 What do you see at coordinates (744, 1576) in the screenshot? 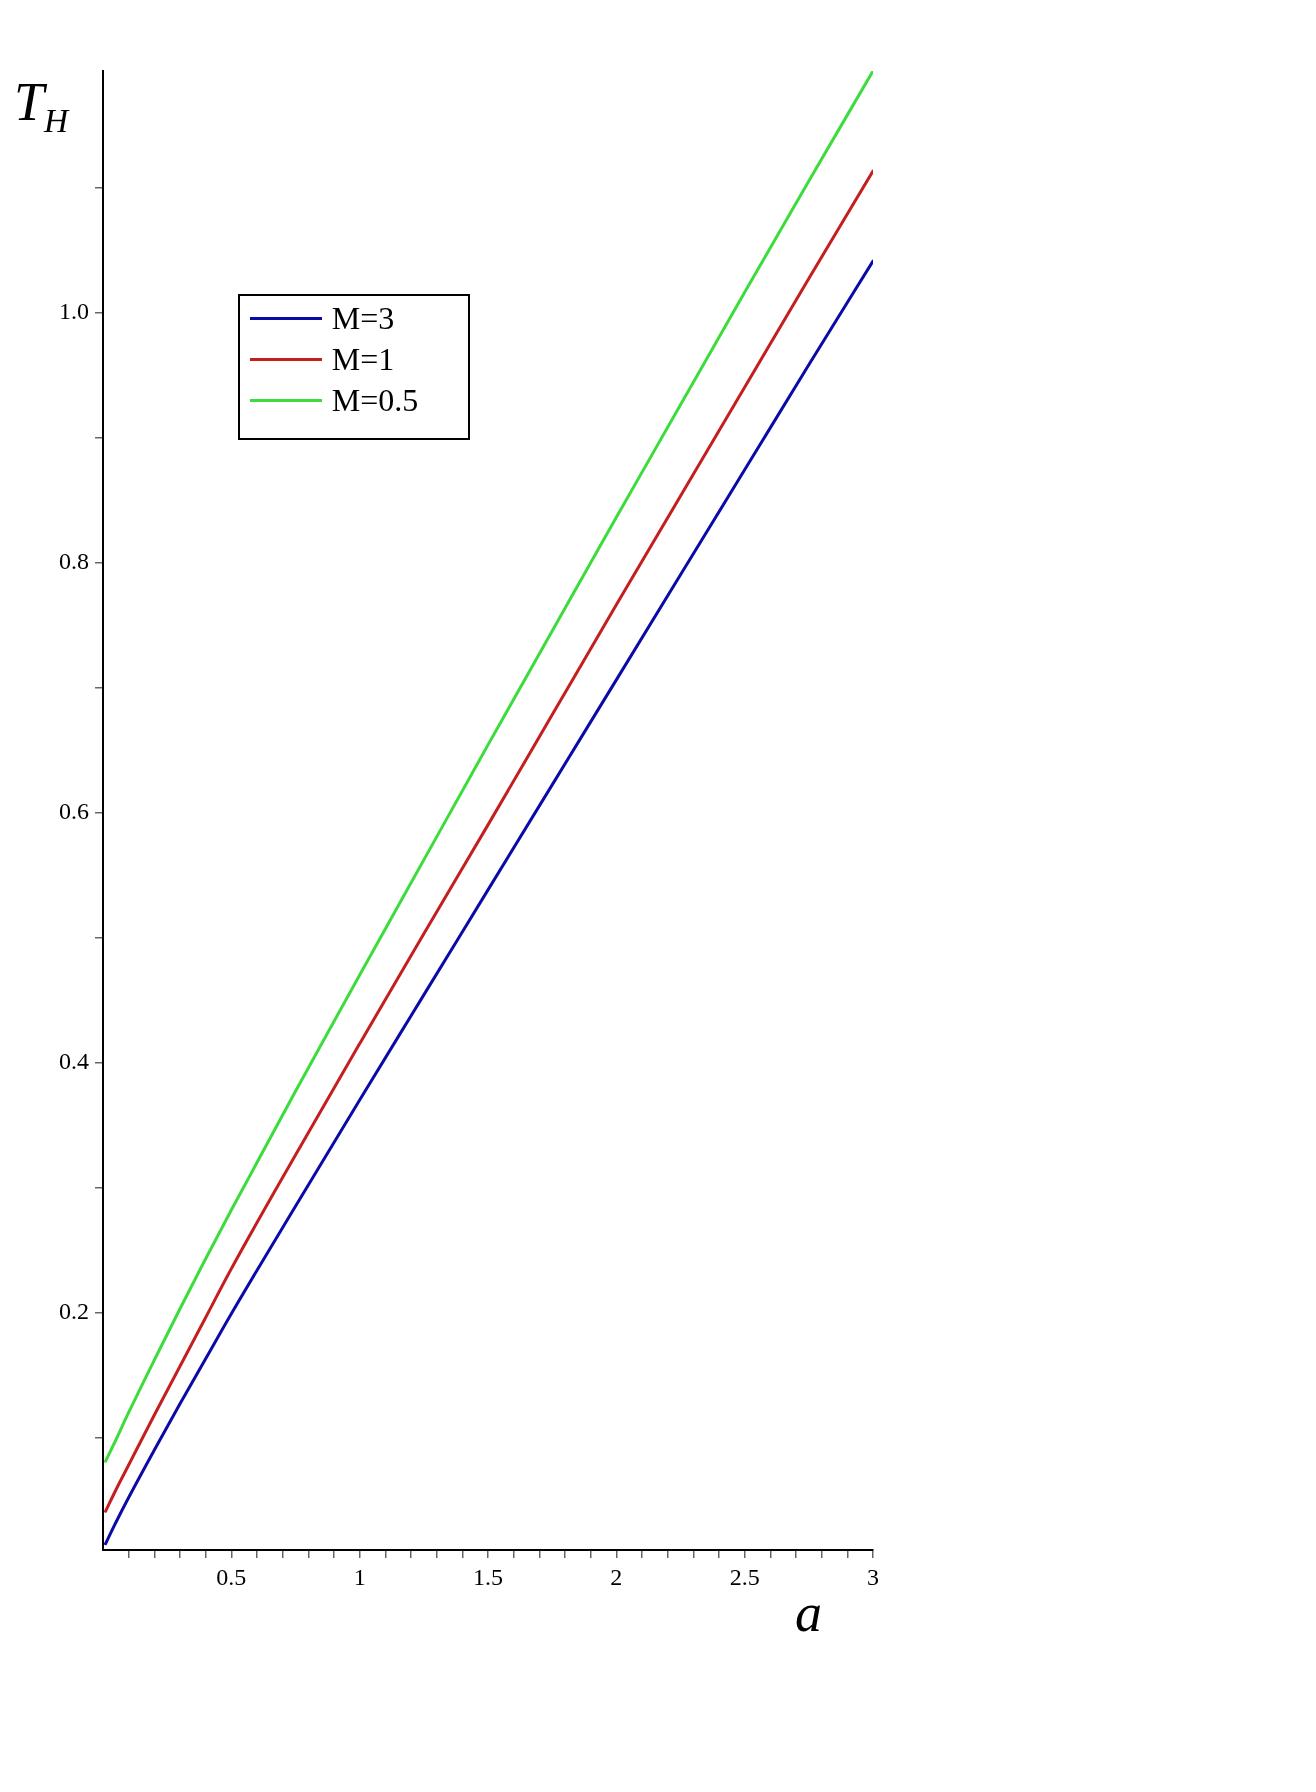
I see `x-tick-label: 2.5` at bounding box center [744, 1576].